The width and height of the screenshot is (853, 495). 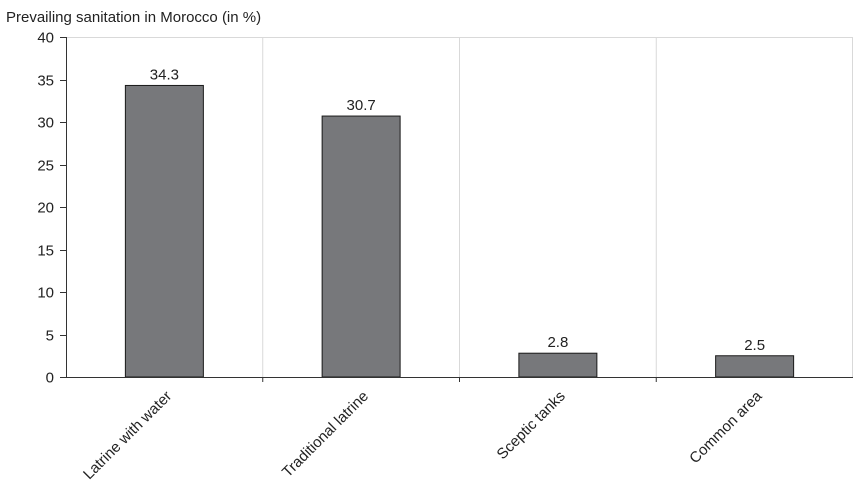 I want to click on data-label: 34.3, so click(x=164, y=74).